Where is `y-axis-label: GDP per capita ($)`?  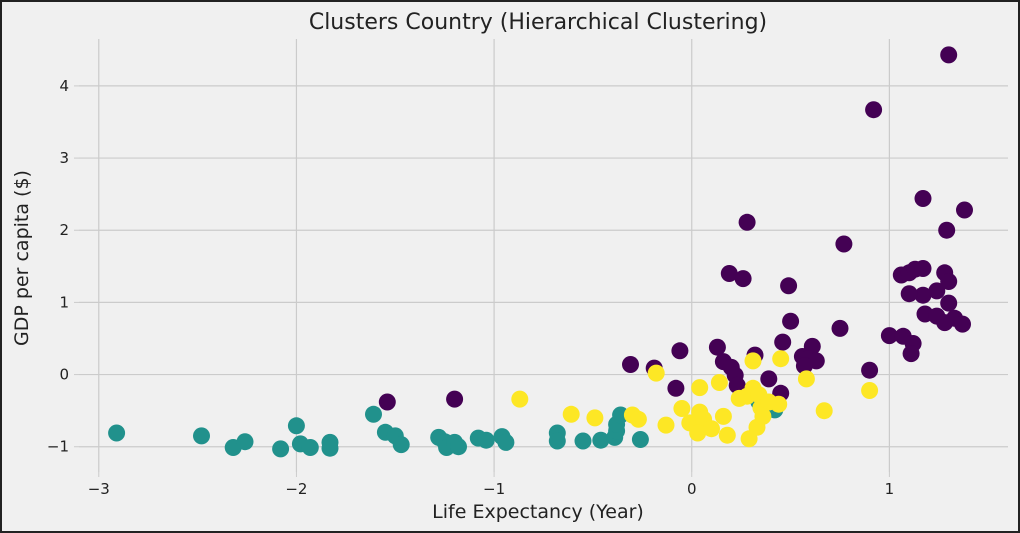 y-axis-label: GDP per capita ($) is located at coordinates (22, 258).